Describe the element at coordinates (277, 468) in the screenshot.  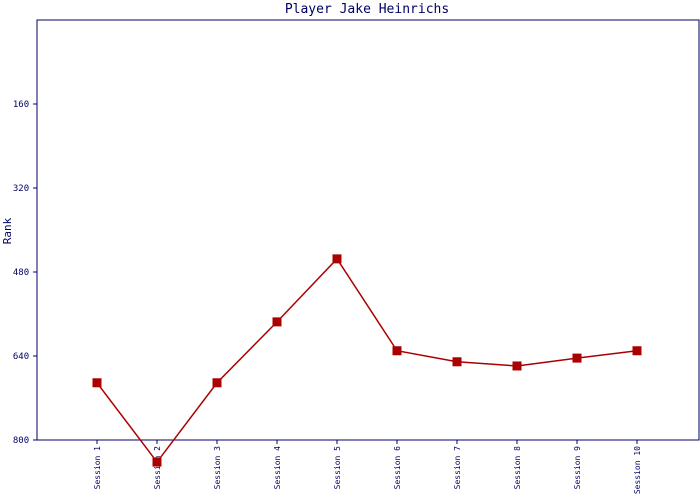
I see `x-tick-label: Session 4` at that location.